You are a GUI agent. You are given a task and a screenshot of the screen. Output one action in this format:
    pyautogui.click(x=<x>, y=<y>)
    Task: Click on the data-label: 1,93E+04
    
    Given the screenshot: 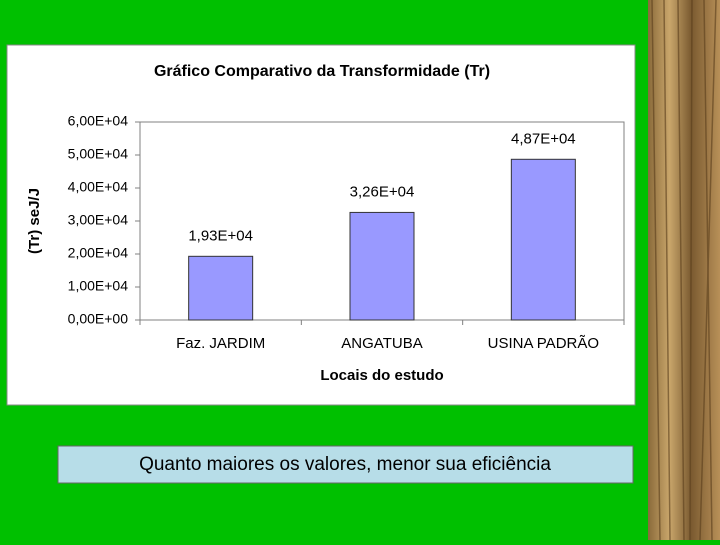 What is the action you would take?
    pyautogui.click(x=220, y=235)
    